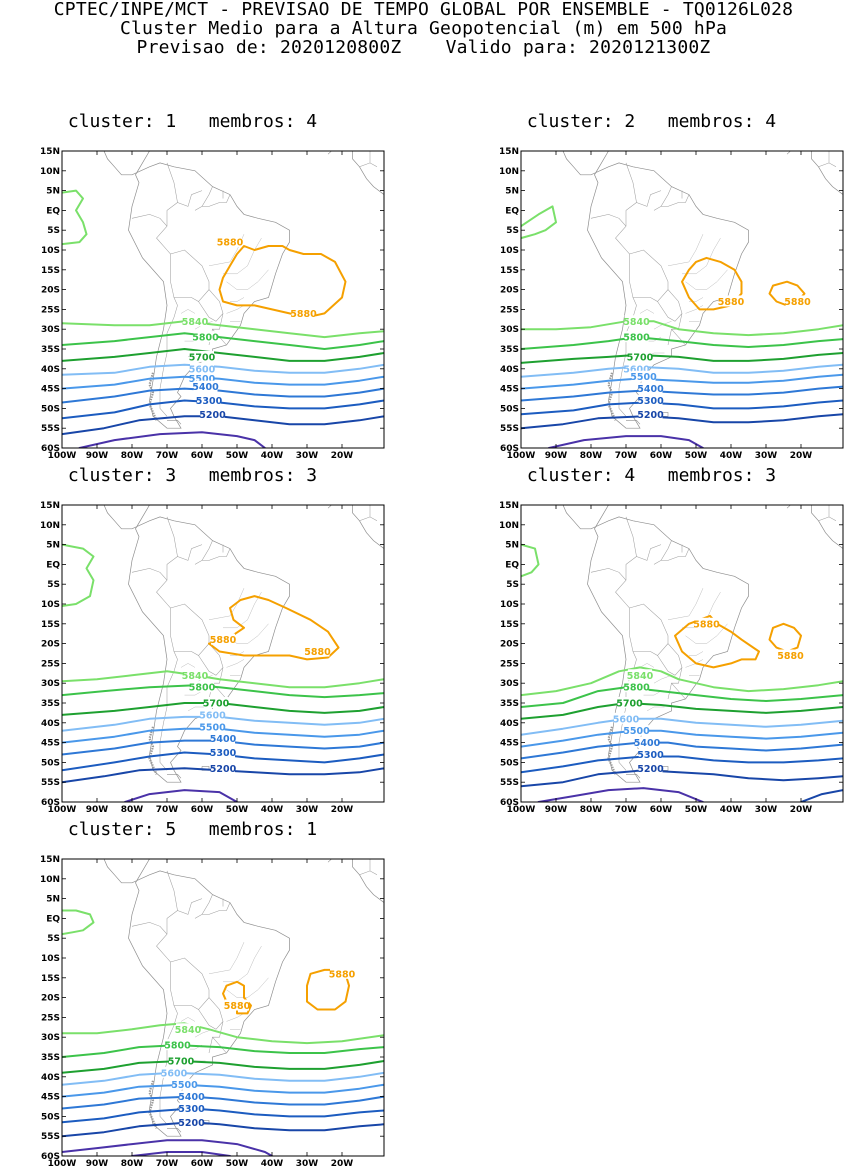 The width and height of the screenshot is (847, 1174). What do you see at coordinates (512, 565) in the screenshot?
I see `lat-label: EQ` at bounding box center [512, 565].